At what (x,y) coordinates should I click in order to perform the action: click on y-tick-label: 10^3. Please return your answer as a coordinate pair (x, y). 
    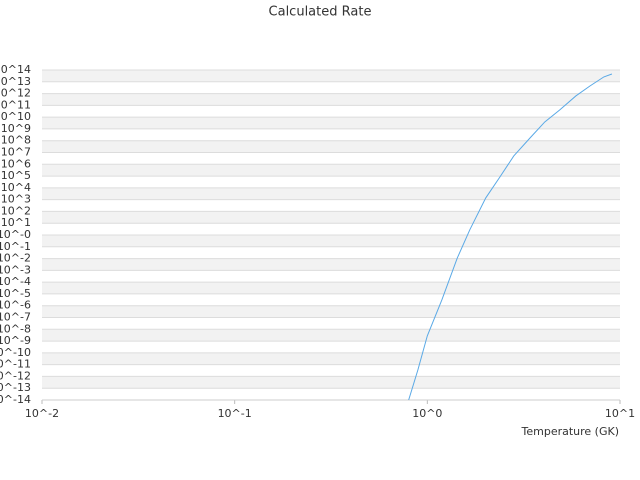
    Looking at the image, I should click on (16, 199).